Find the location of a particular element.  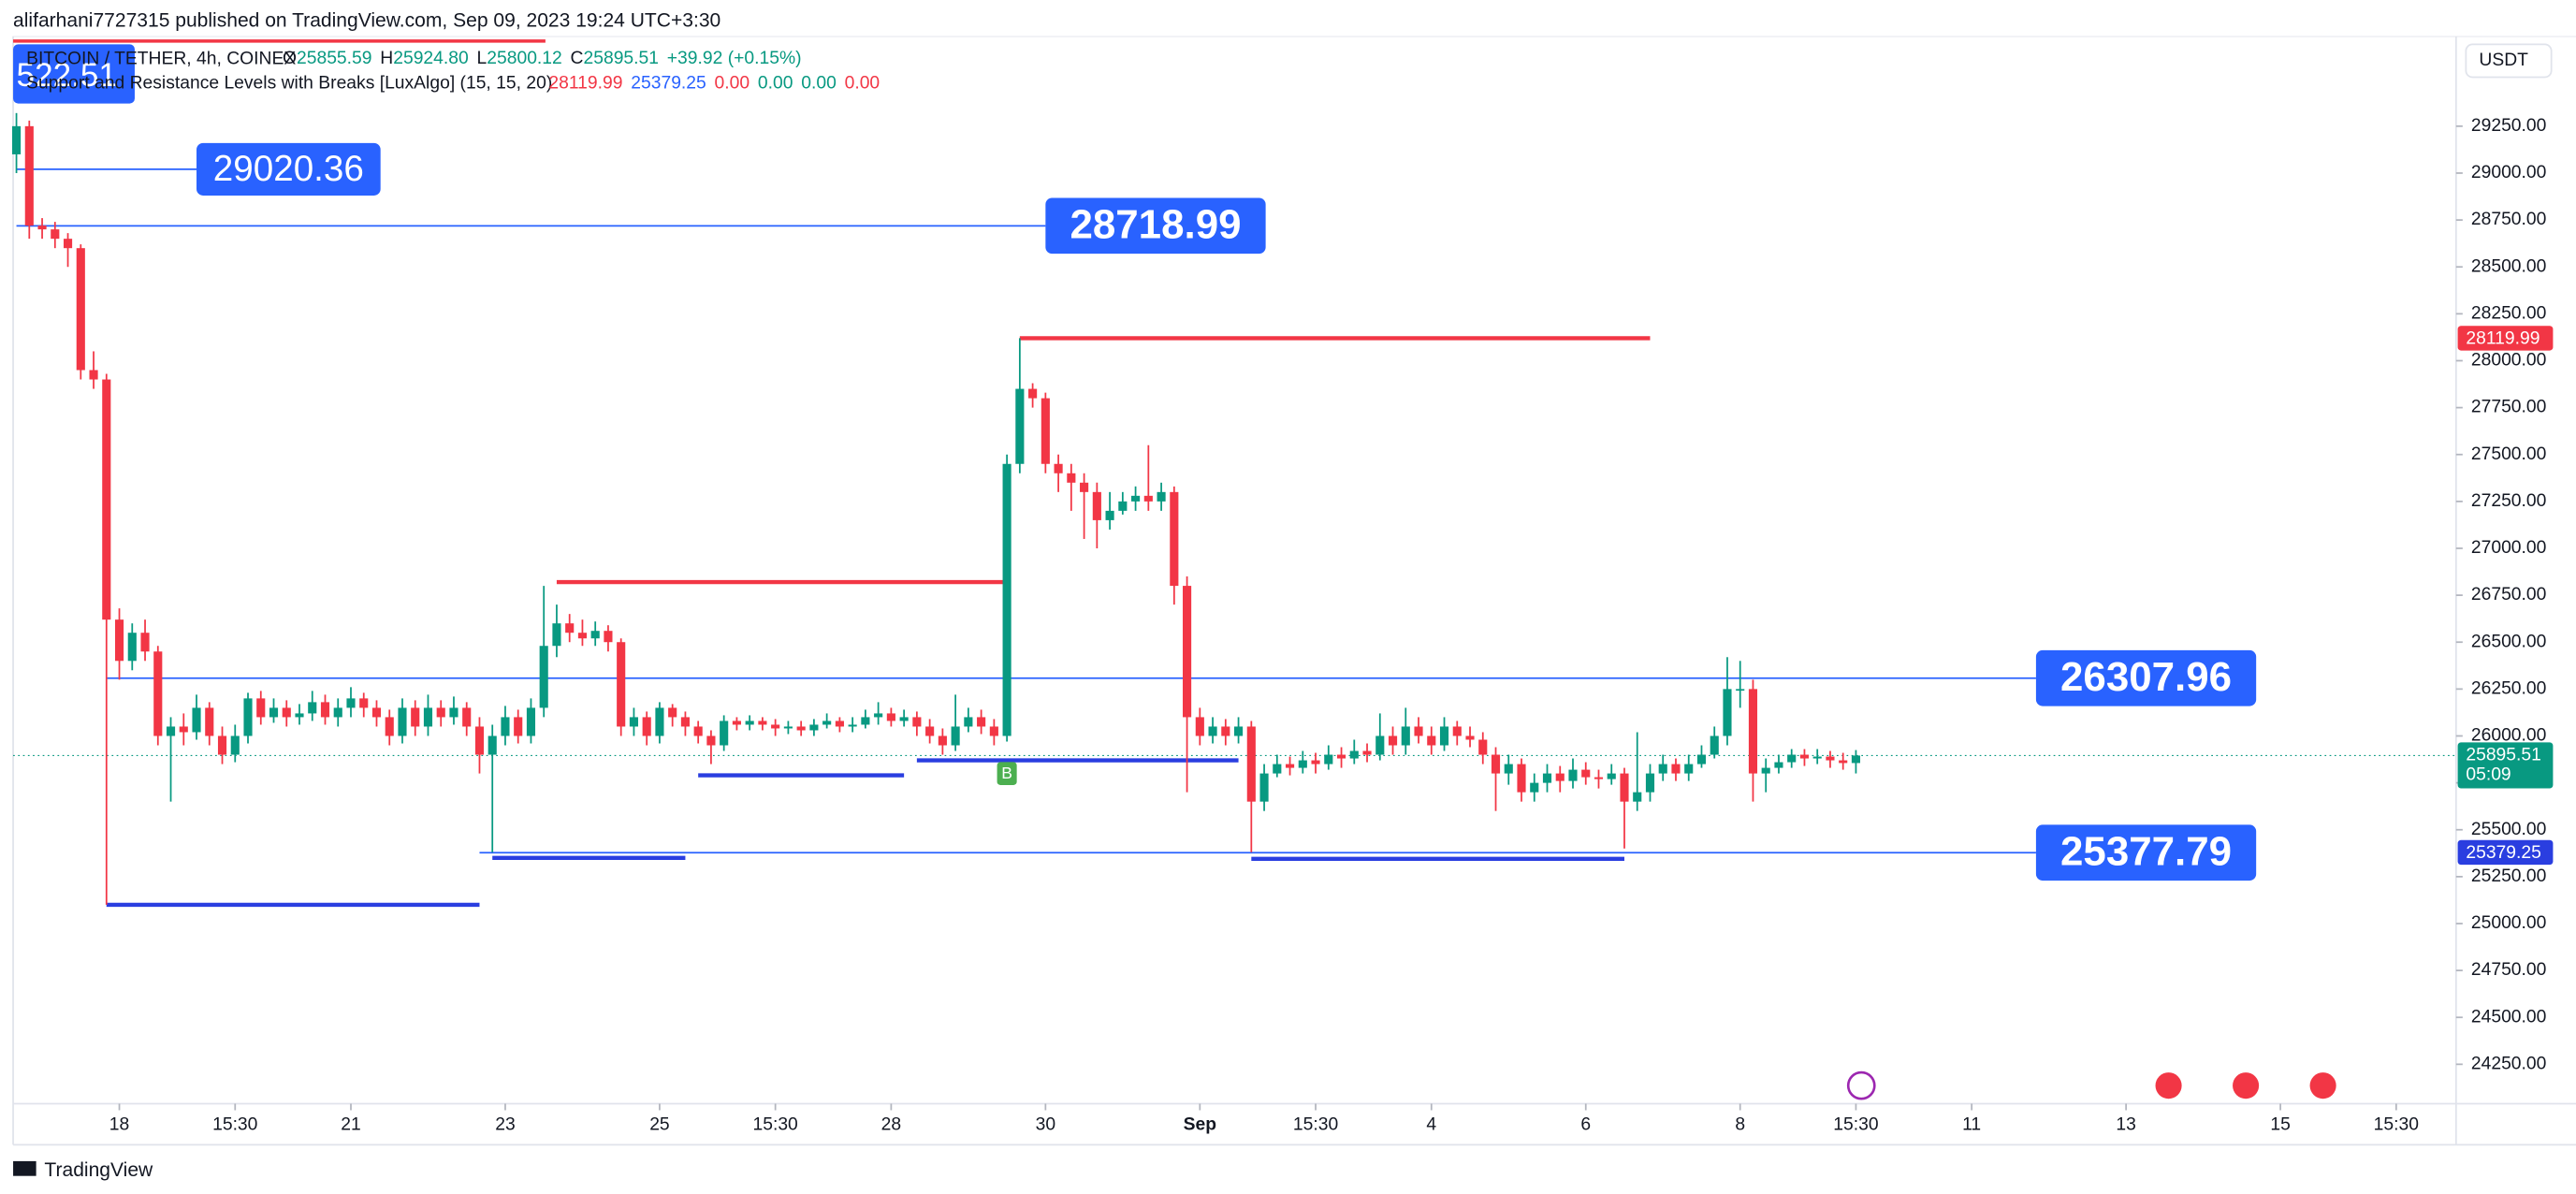

x-tick-label: 28 is located at coordinates (891, 1124).